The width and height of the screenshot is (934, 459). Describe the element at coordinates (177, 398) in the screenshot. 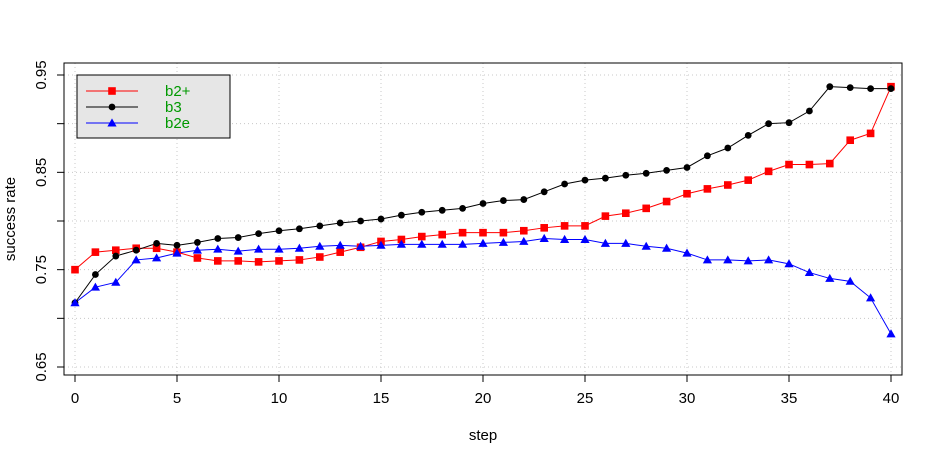

I see `x-tick-label: 5` at that location.